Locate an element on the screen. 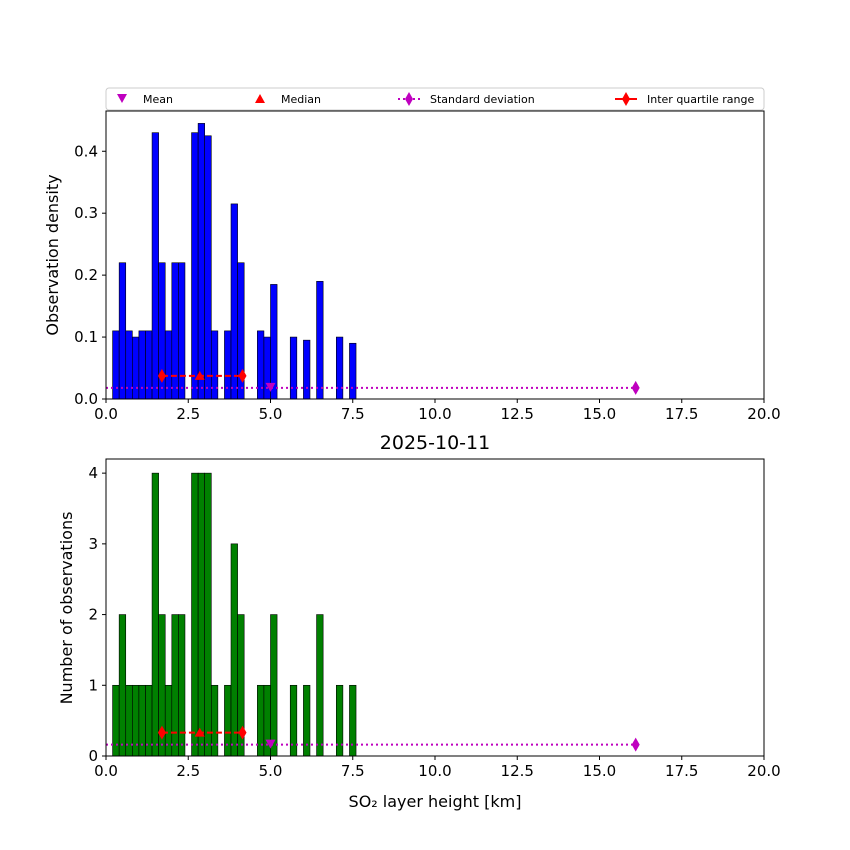 The height and width of the screenshot is (850, 850). density-bars is located at coordinates (234, 261).